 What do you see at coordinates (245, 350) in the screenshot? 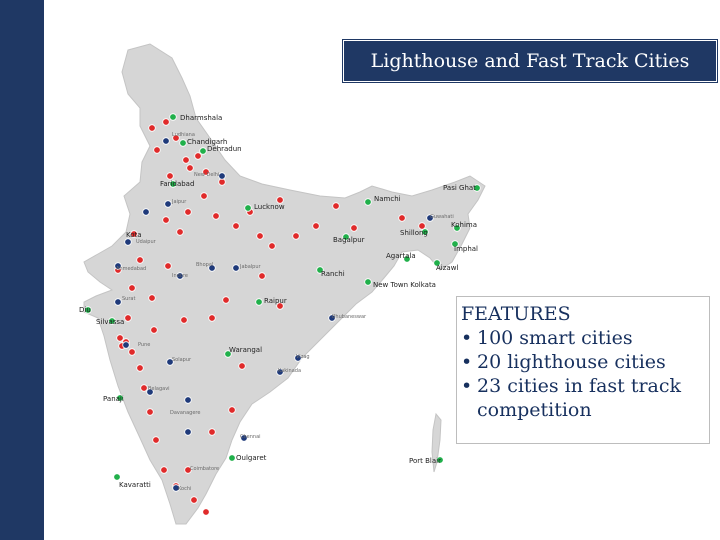
I see `city-label: Warangal` at bounding box center [245, 350].